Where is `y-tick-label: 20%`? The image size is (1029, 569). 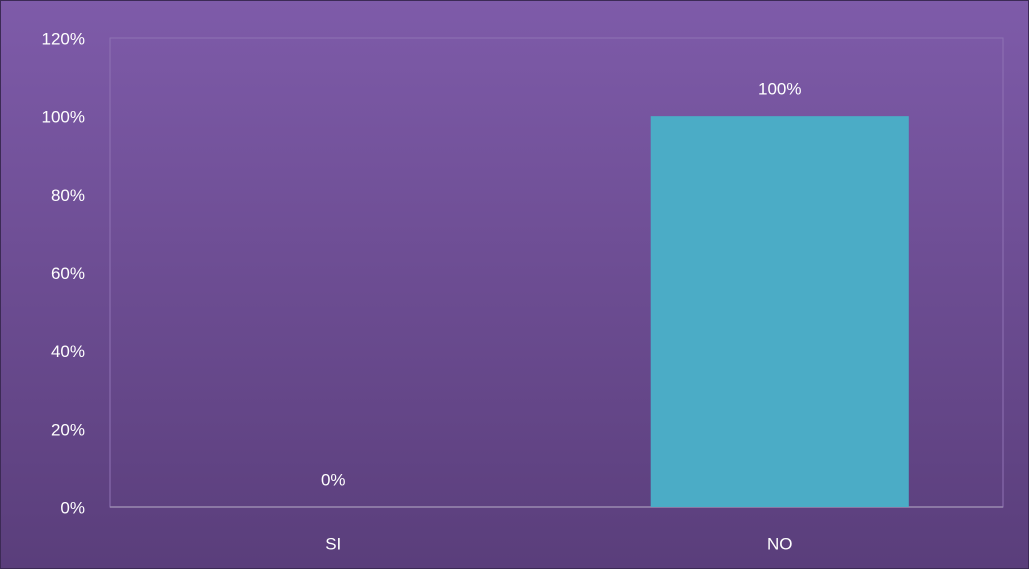
y-tick-label: 20% is located at coordinates (68, 429).